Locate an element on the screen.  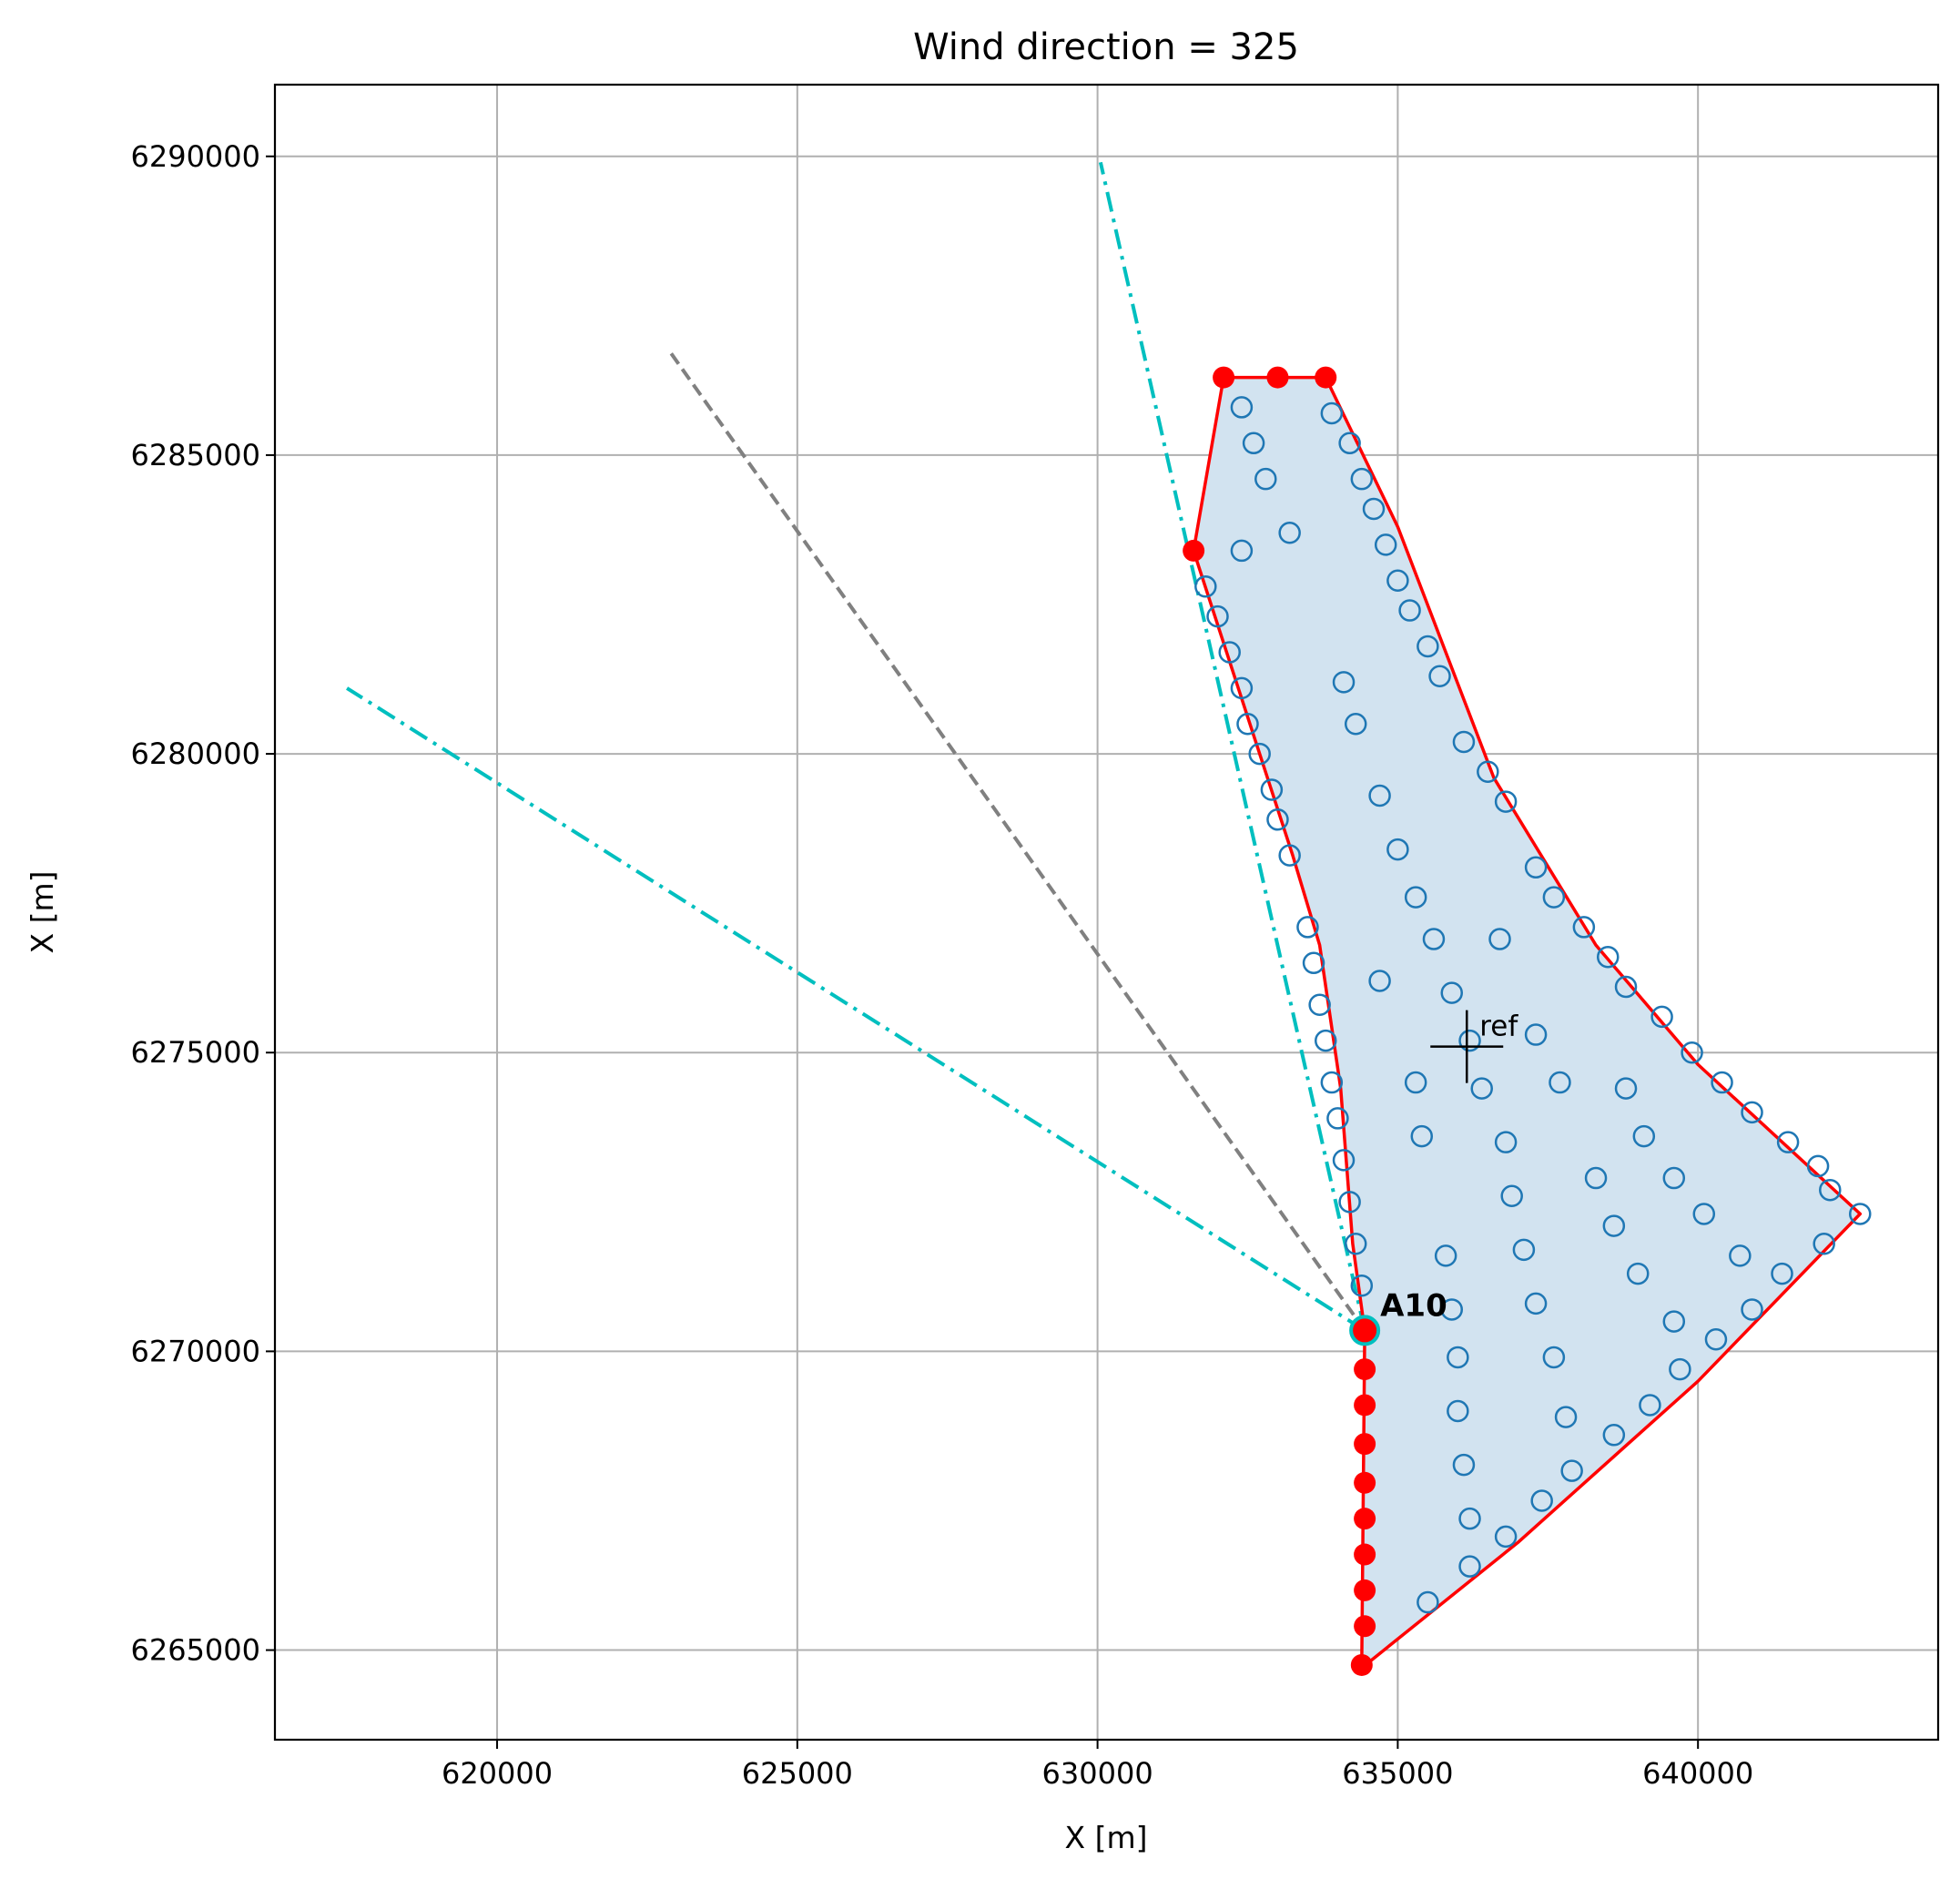
chart-title: Wind direction = 325 is located at coordinates (1106, 47).